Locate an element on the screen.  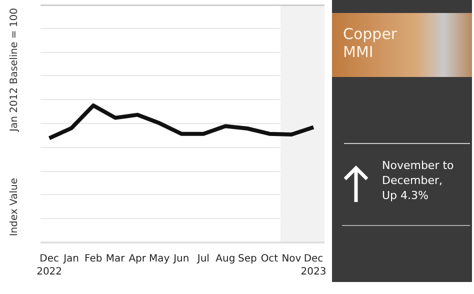
x-tick-label: Dec 2022 is located at coordinates (49, 266).